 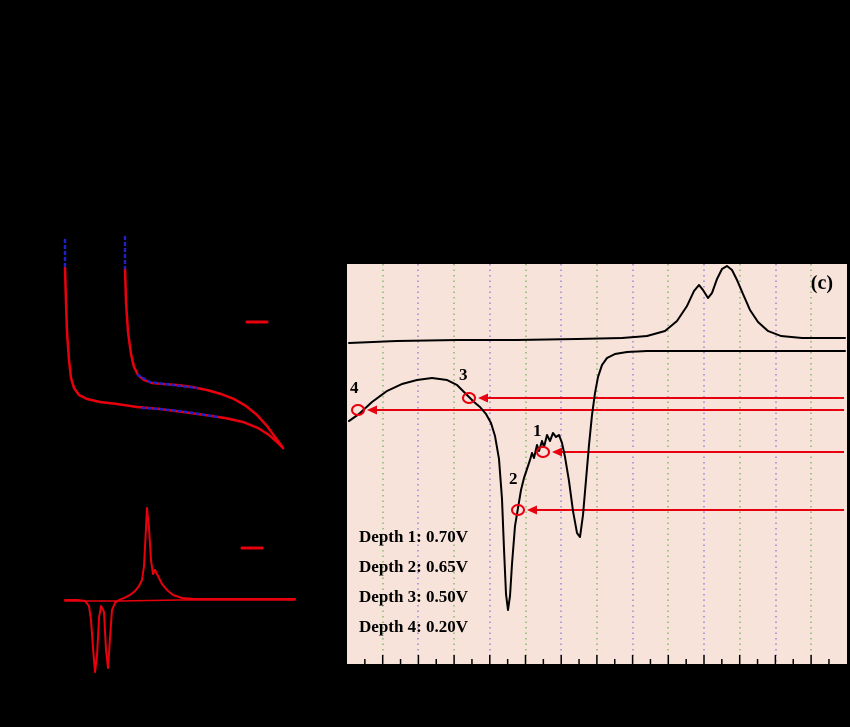 I want to click on cv-chart, so click(x=180, y=590).